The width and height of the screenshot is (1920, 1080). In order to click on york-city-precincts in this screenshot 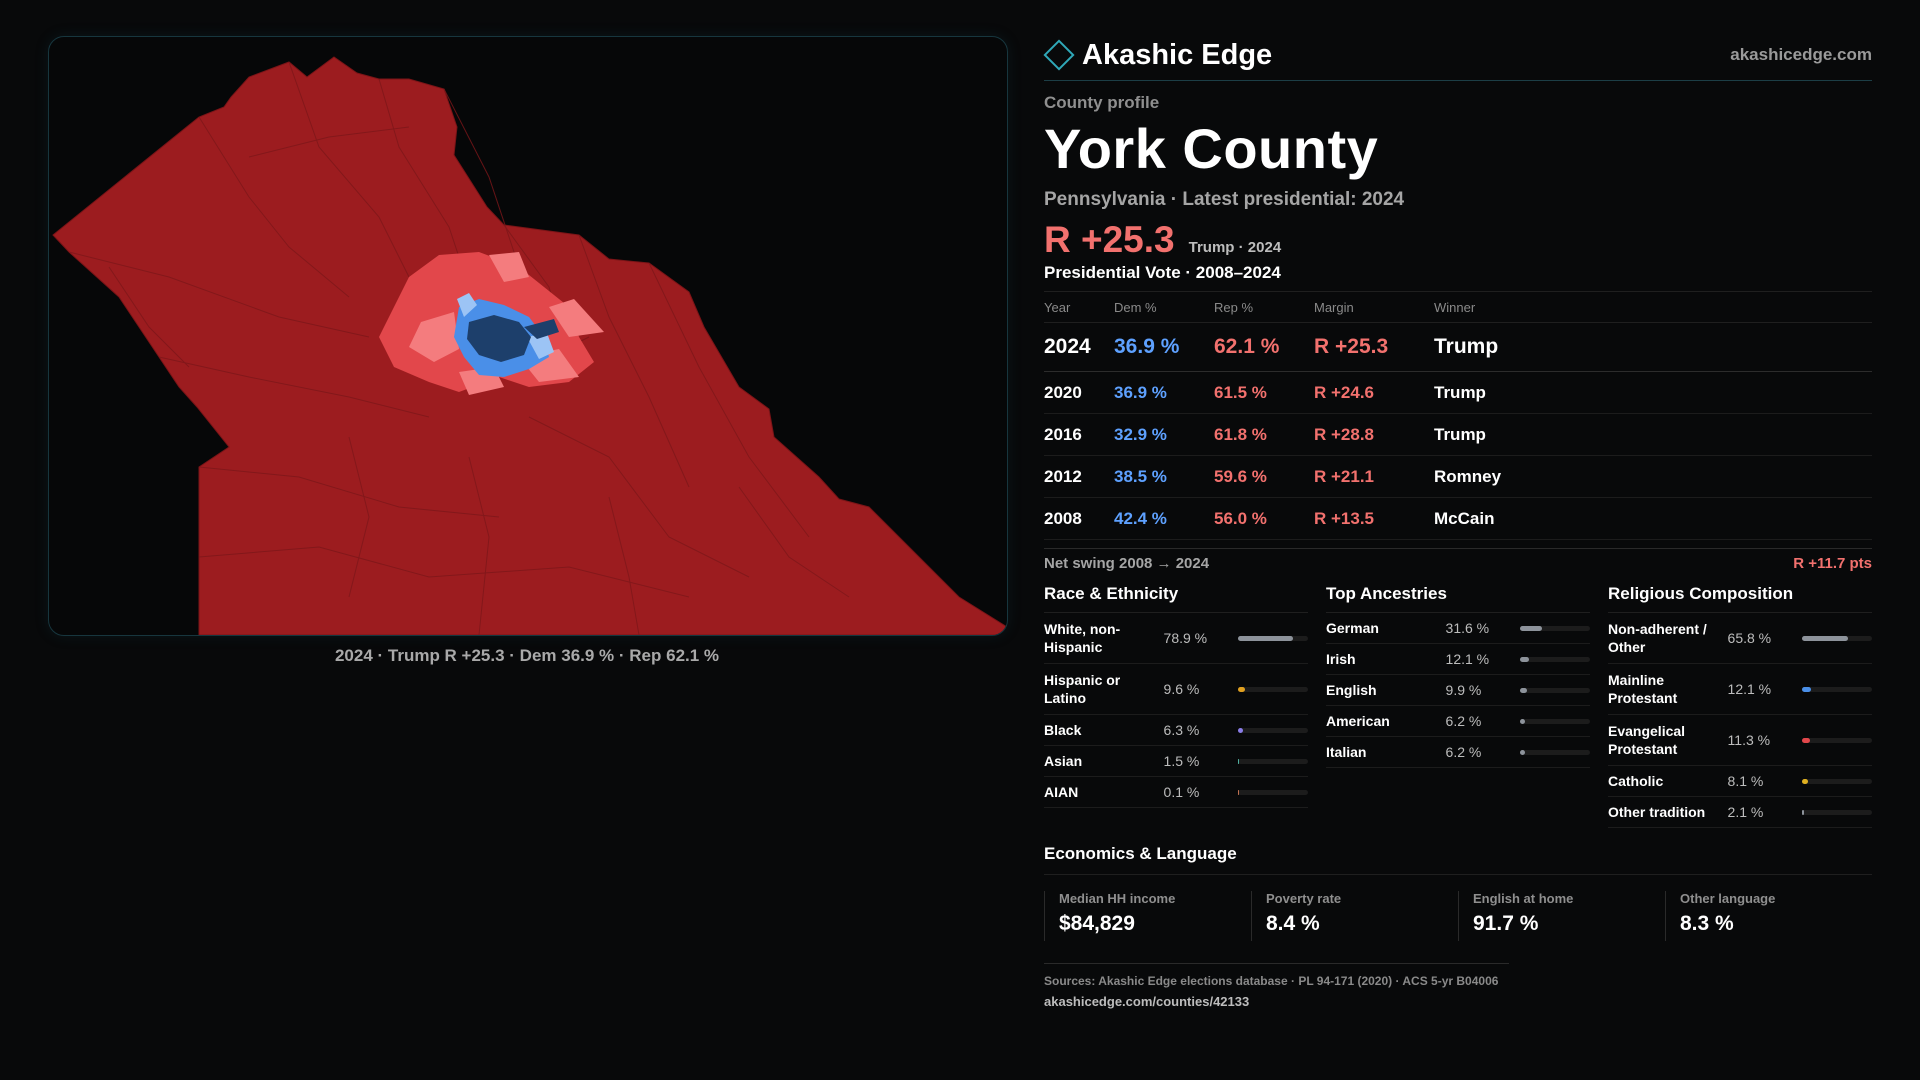, I will do `click(491, 323)`.